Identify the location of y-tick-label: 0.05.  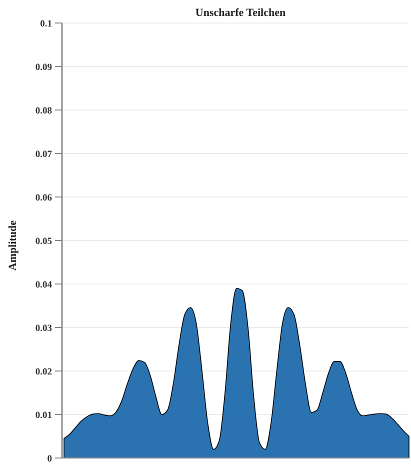
(43, 241).